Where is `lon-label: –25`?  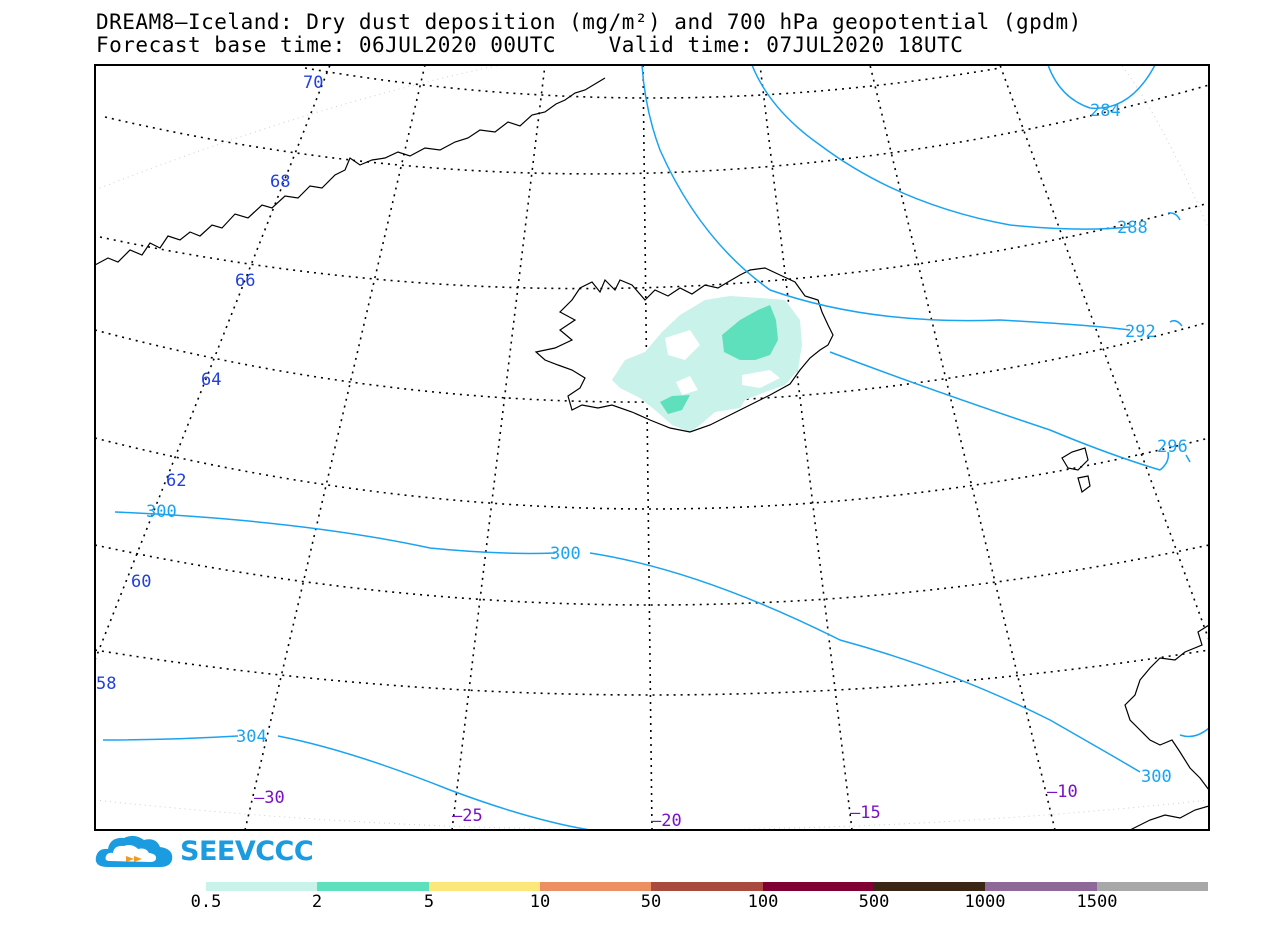
lon-label: –25 is located at coordinates (467, 816).